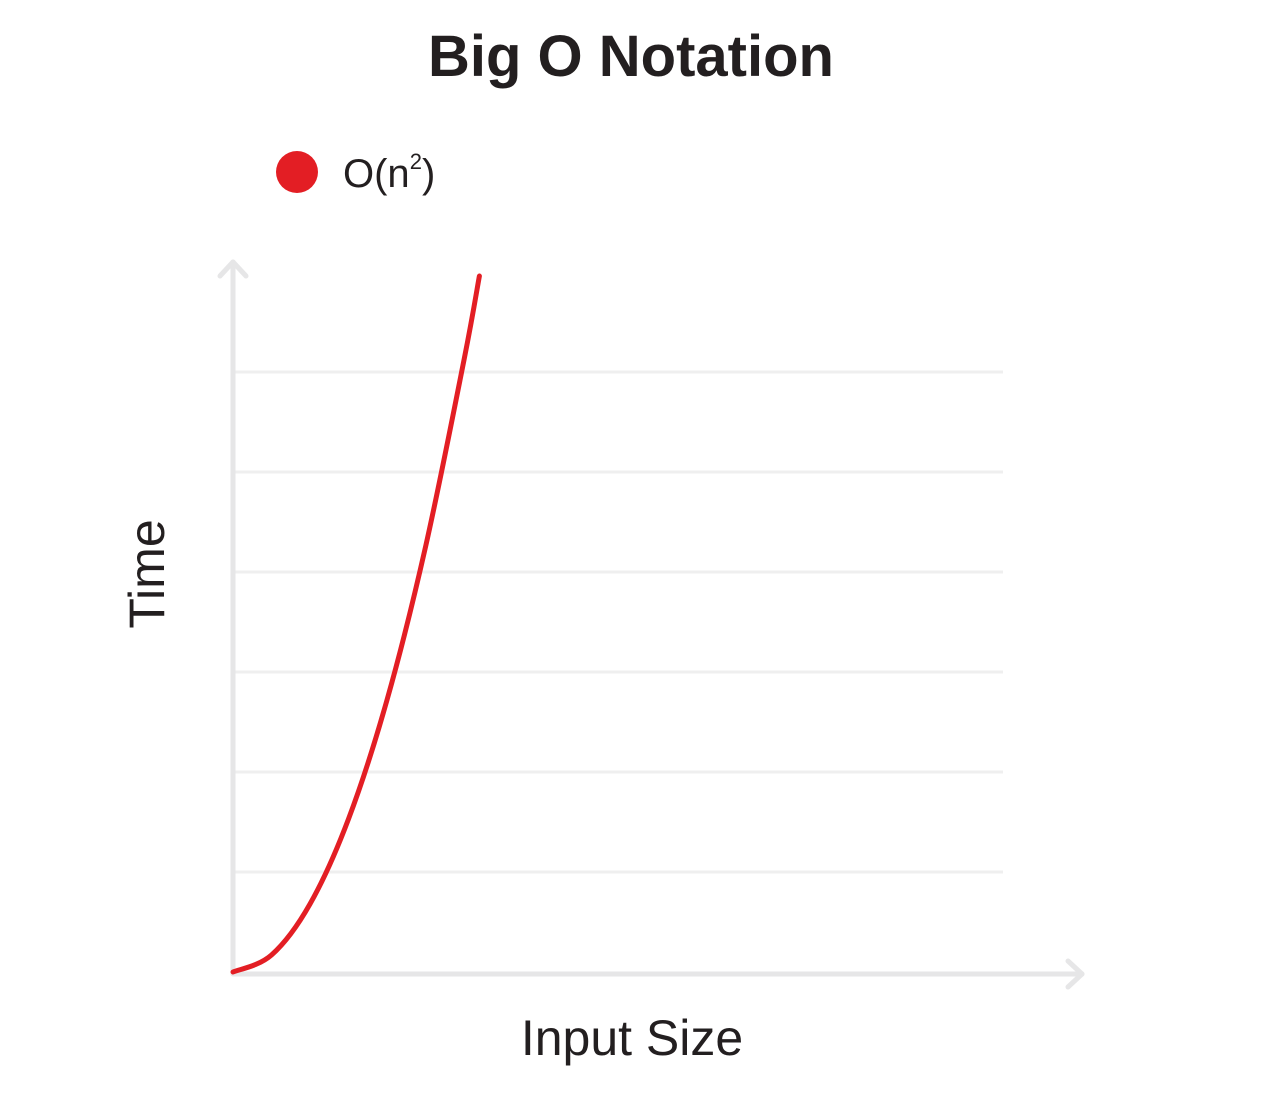 The width and height of the screenshot is (1272, 1100). Describe the element at coordinates (233, 269) in the screenshot. I see `y-axis-arrow` at that location.